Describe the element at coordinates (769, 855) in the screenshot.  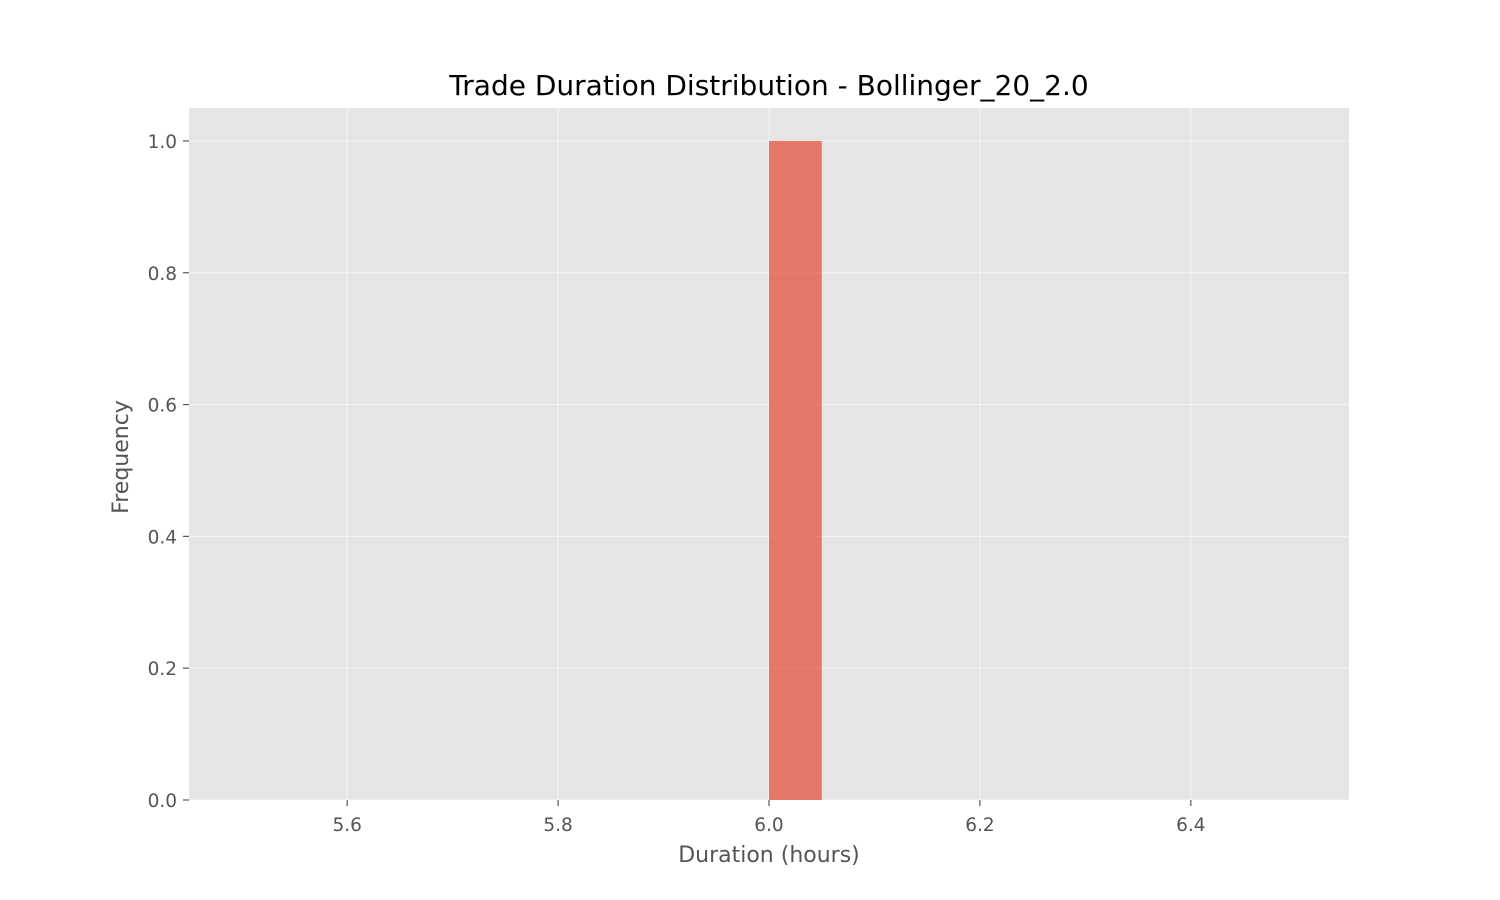
I see `x-axis-label: Duration (hours)` at that location.